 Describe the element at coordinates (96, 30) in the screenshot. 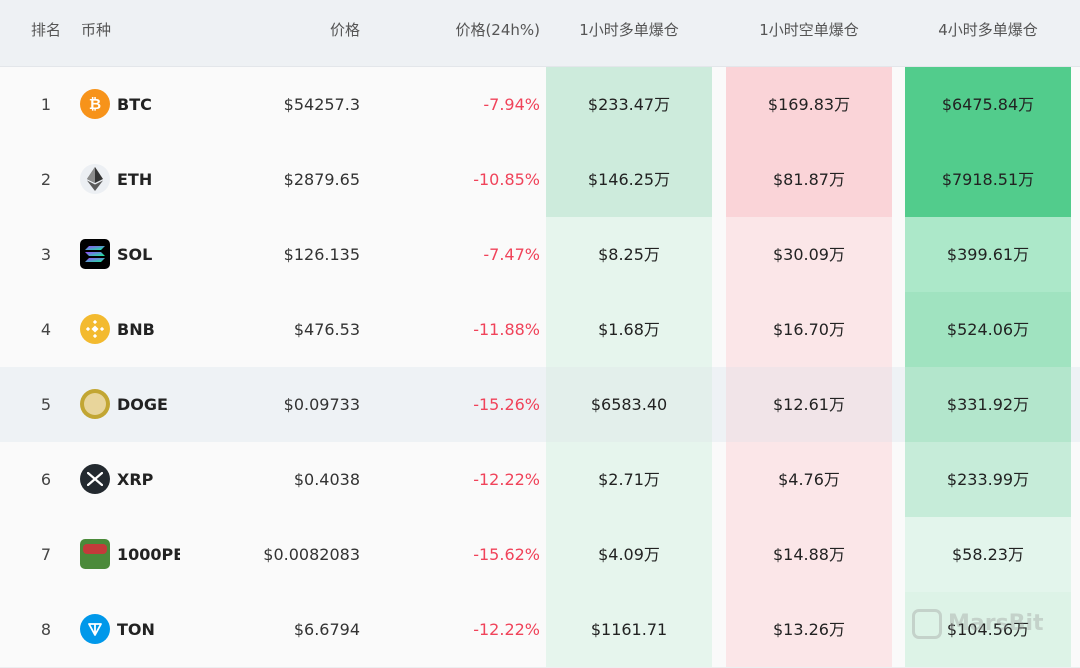

I see `header-coin: 币种` at that location.